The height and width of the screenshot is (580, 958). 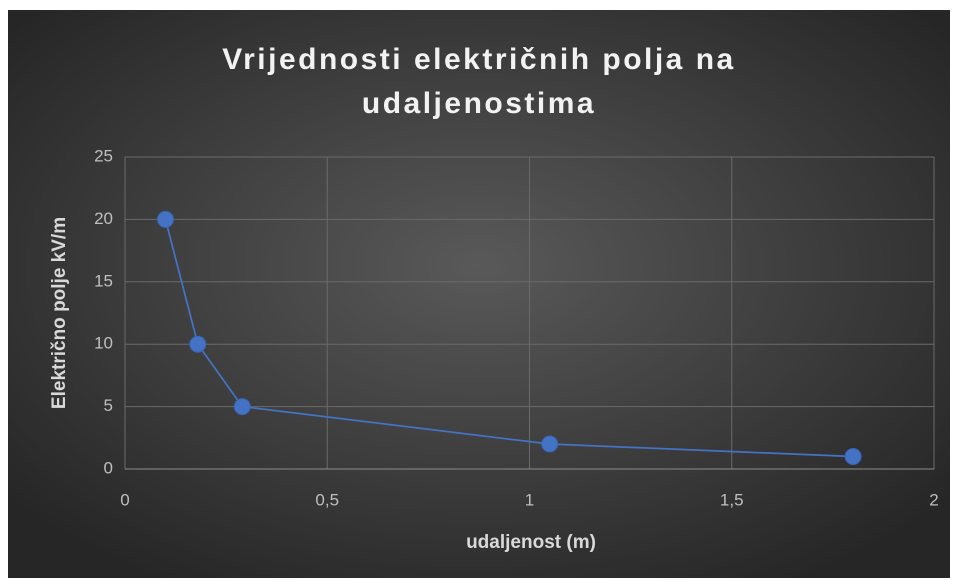 What do you see at coordinates (103, 155) in the screenshot?
I see `y-tick-label: 25` at bounding box center [103, 155].